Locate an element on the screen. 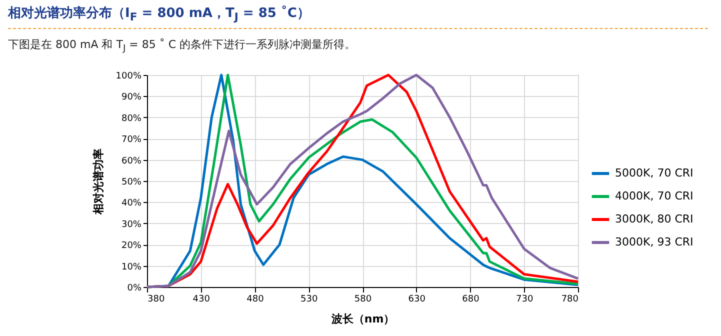 This screenshot has width=721, height=336. legend-label: 3000K, 80 CRI is located at coordinates (654, 219).